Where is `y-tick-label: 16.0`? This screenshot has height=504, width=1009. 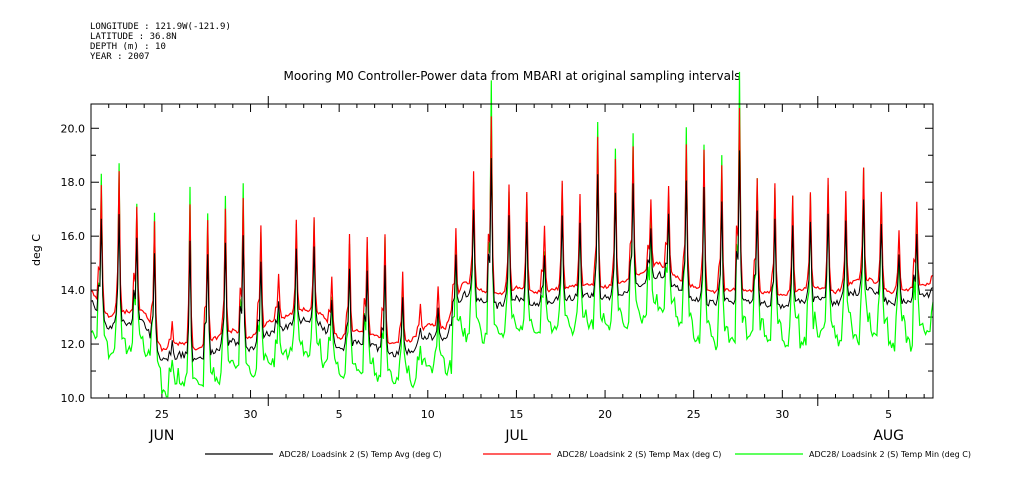 y-tick-label: 16.0 is located at coordinates (73, 236).